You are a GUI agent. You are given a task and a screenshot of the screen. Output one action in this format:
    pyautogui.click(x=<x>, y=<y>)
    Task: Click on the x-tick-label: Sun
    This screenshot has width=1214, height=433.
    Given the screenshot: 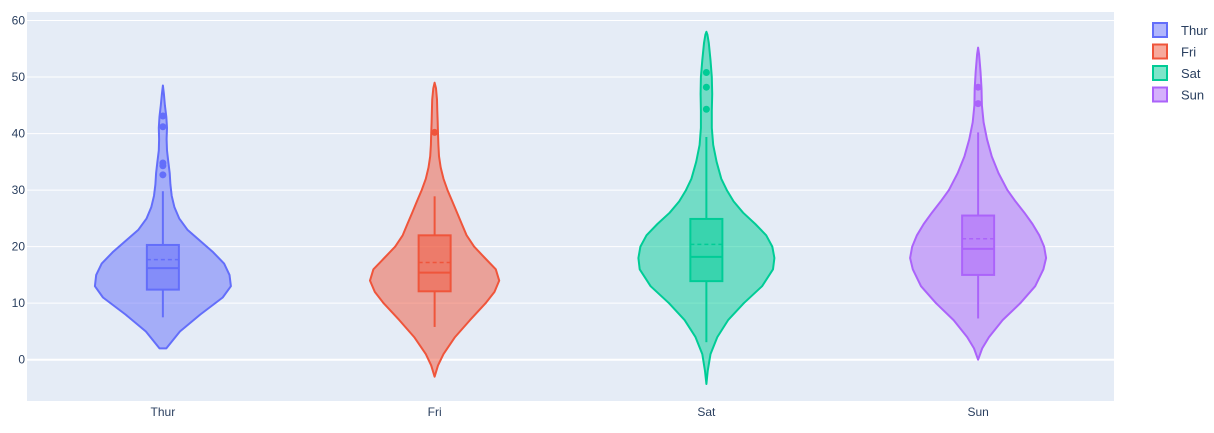 What is the action you would take?
    pyautogui.click(x=977, y=412)
    